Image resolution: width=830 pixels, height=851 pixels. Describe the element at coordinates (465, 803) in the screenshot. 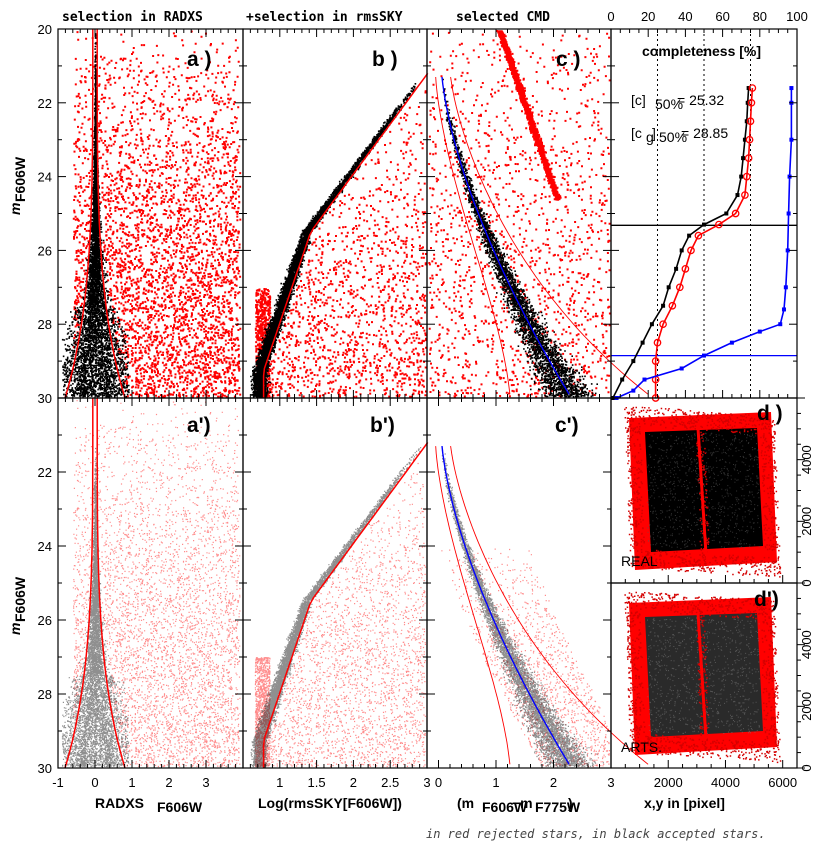

I see `svg-text: (m` at that location.